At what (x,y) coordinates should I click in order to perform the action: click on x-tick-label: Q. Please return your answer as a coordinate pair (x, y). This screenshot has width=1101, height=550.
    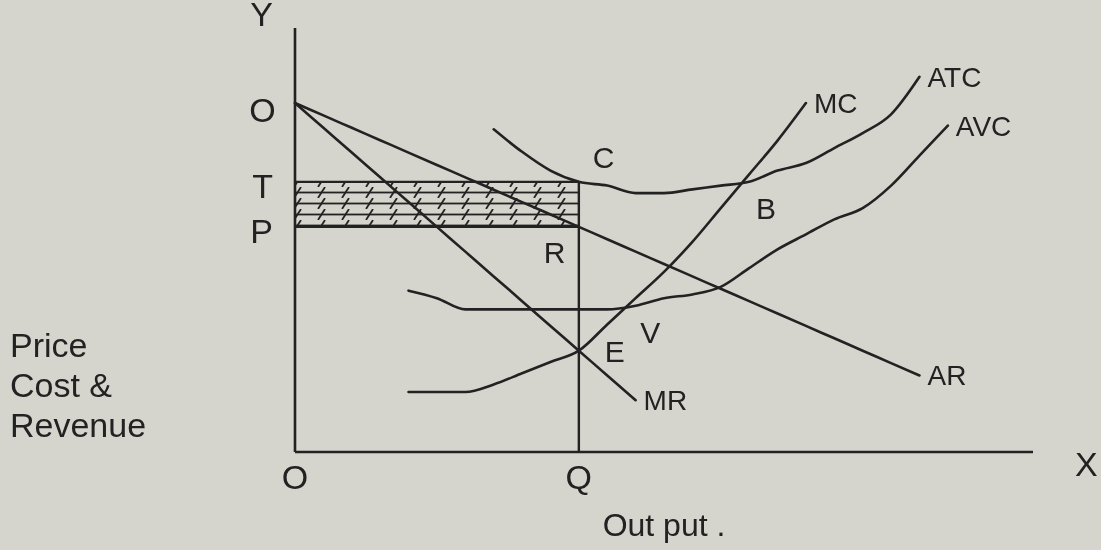
    Looking at the image, I should click on (579, 476).